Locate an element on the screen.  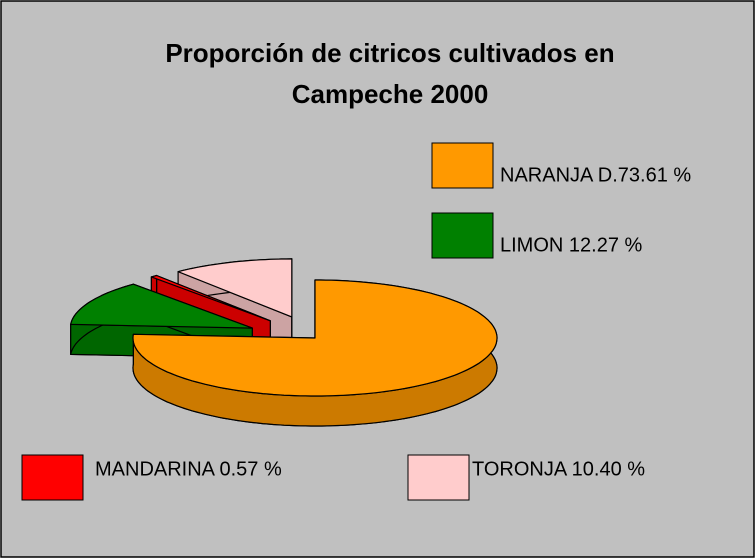
legend-label: TORONJA 10.40 % is located at coordinates (558, 469).